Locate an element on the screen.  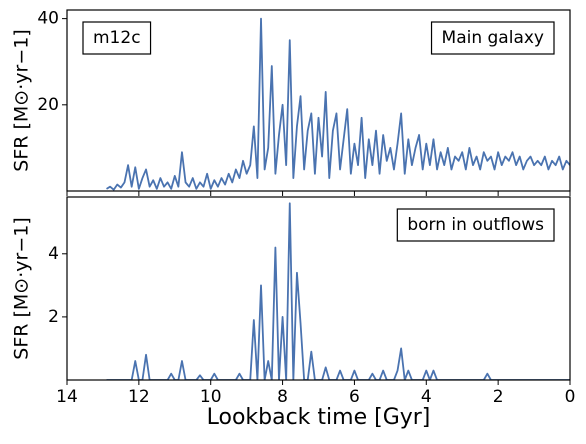
annotation: Main galaxy is located at coordinates (493, 38).